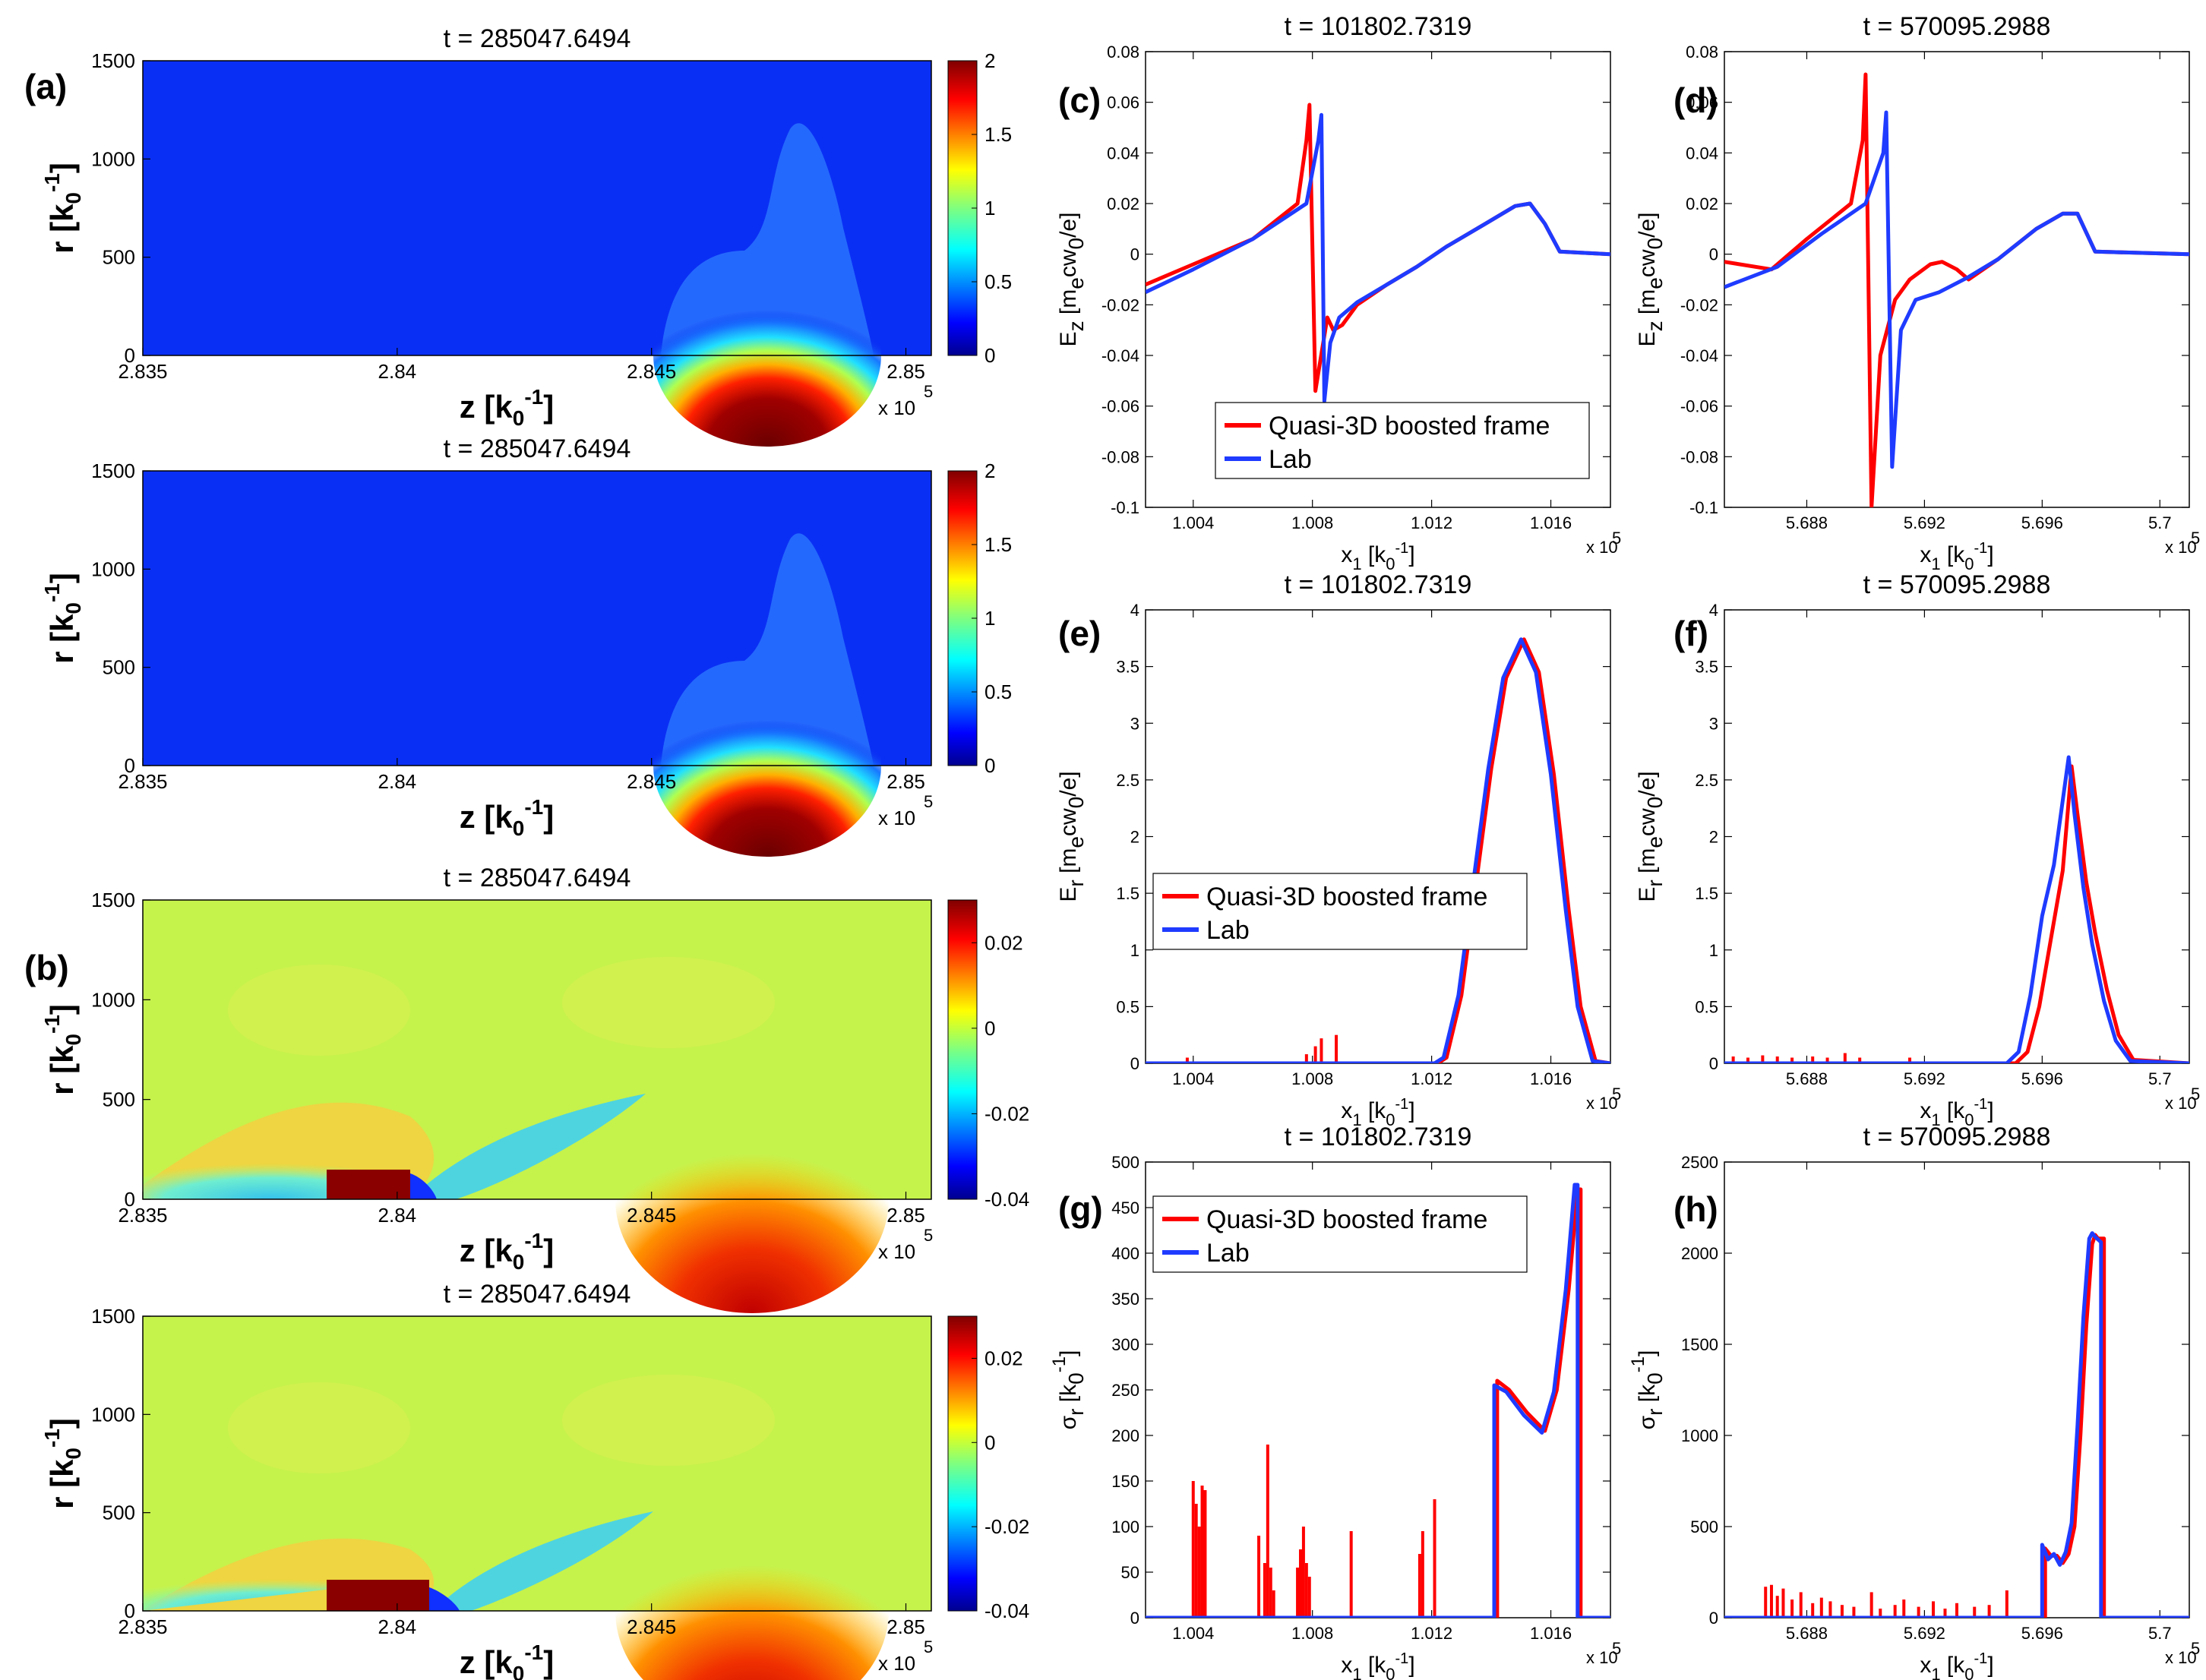  I want to click on f-xtick-label: 5.7, so click(2160, 1079).